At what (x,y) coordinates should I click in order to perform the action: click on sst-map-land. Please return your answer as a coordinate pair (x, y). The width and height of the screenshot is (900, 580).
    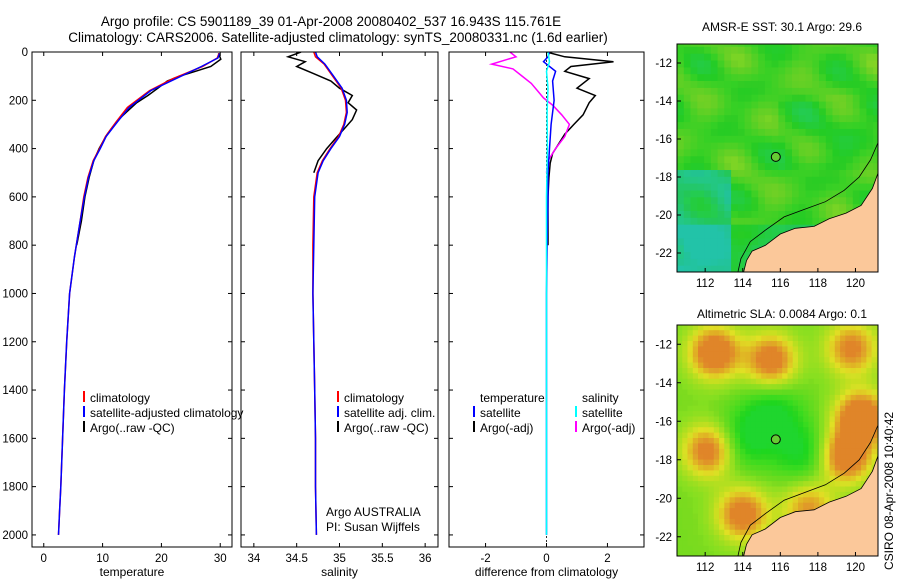
    Looking at the image, I should click on (810, 222).